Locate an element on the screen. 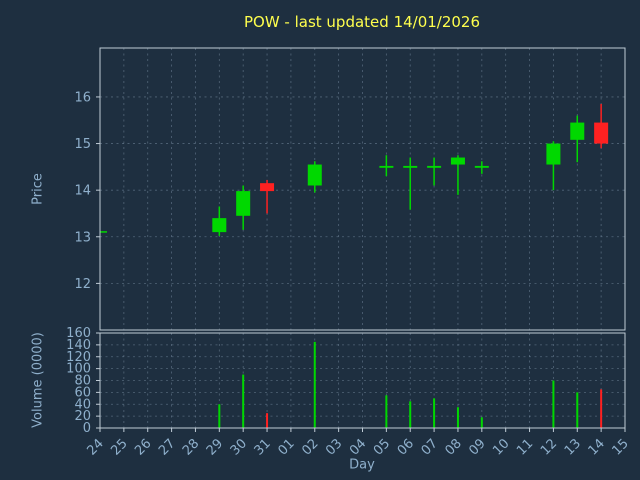  x-tick-label: 28 is located at coordinates (191, 447).